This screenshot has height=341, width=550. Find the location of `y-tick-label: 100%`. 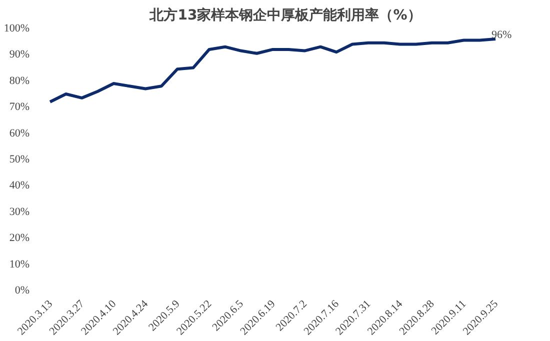

y-tick-label: 100% is located at coordinates (17, 28).